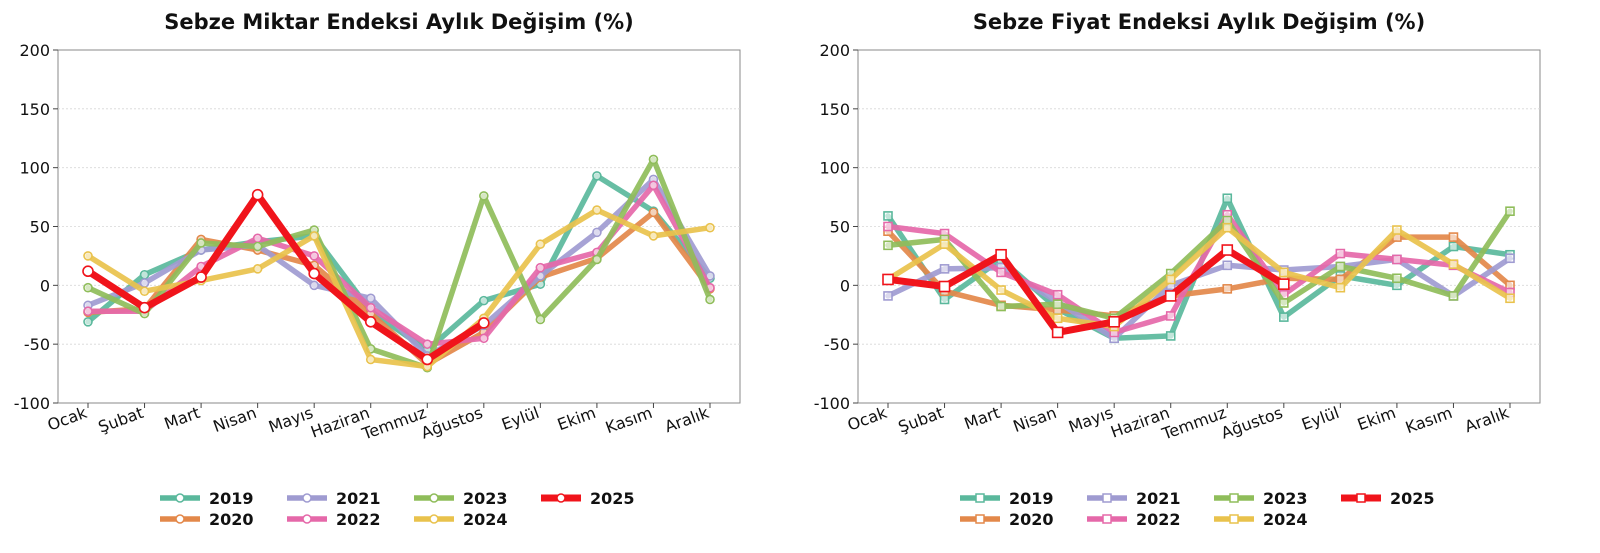  I want to click on x-tick-label: Eylül, so click(1320, 418).